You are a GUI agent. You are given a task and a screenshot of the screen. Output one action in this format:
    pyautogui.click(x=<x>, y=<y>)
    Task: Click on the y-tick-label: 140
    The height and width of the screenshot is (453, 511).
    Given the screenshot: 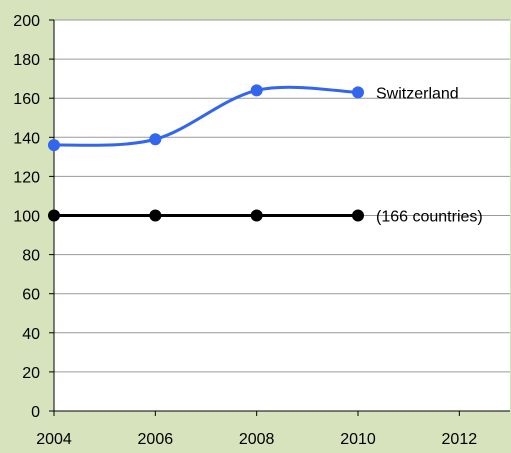 What is the action you would take?
    pyautogui.click(x=26, y=138)
    